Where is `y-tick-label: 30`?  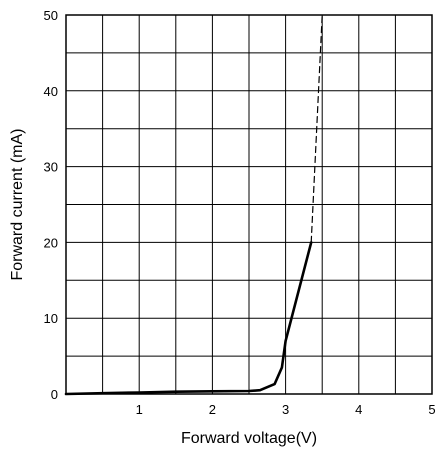
y-tick-label: 30 is located at coordinates (51, 167).